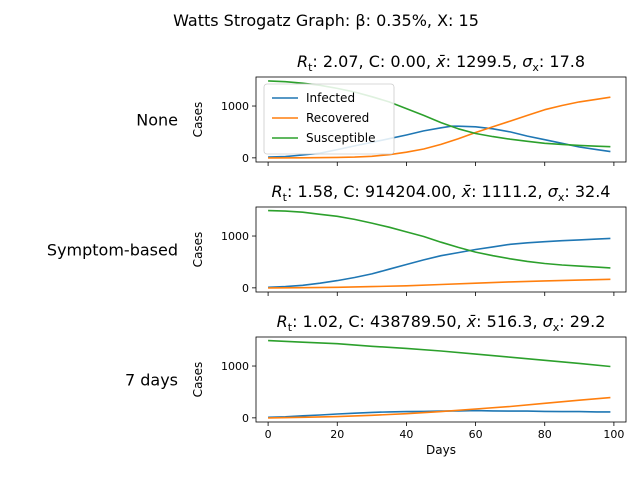 This screenshot has width=640, height=480. What do you see at coordinates (441, 450) in the screenshot?
I see `x-axis-label: Days` at bounding box center [441, 450].